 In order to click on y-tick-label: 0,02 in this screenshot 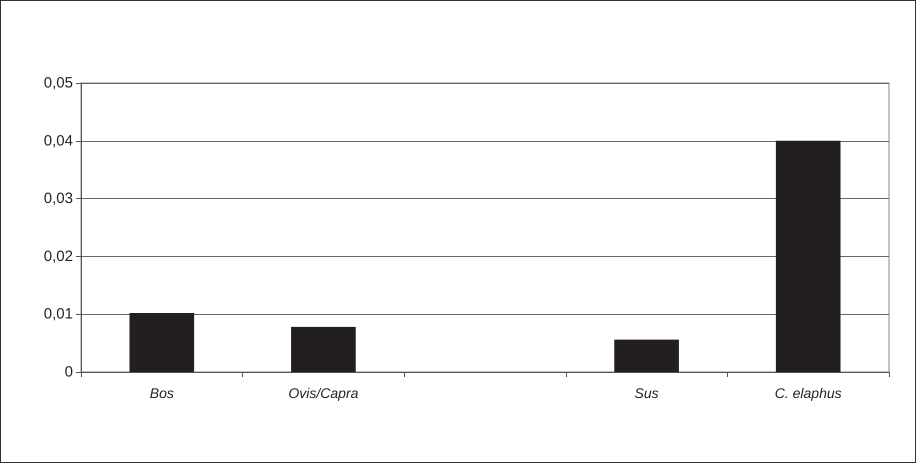, I will do `click(58, 256)`.